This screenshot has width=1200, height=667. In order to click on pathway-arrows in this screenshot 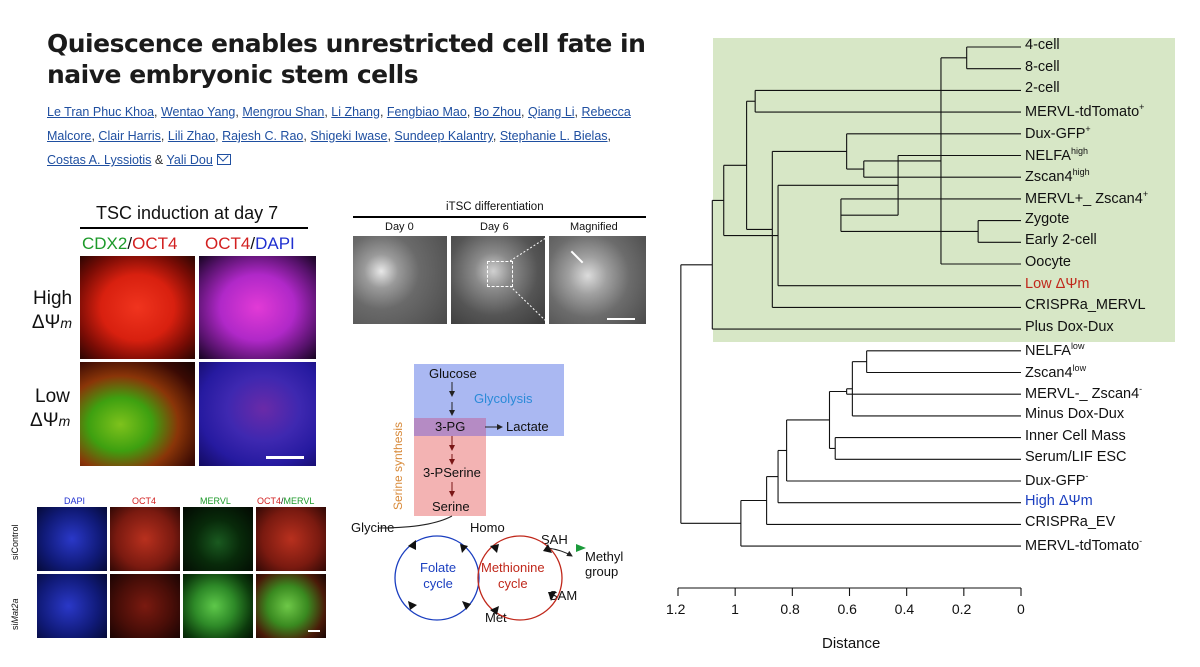, I will do `click(481, 501)`.